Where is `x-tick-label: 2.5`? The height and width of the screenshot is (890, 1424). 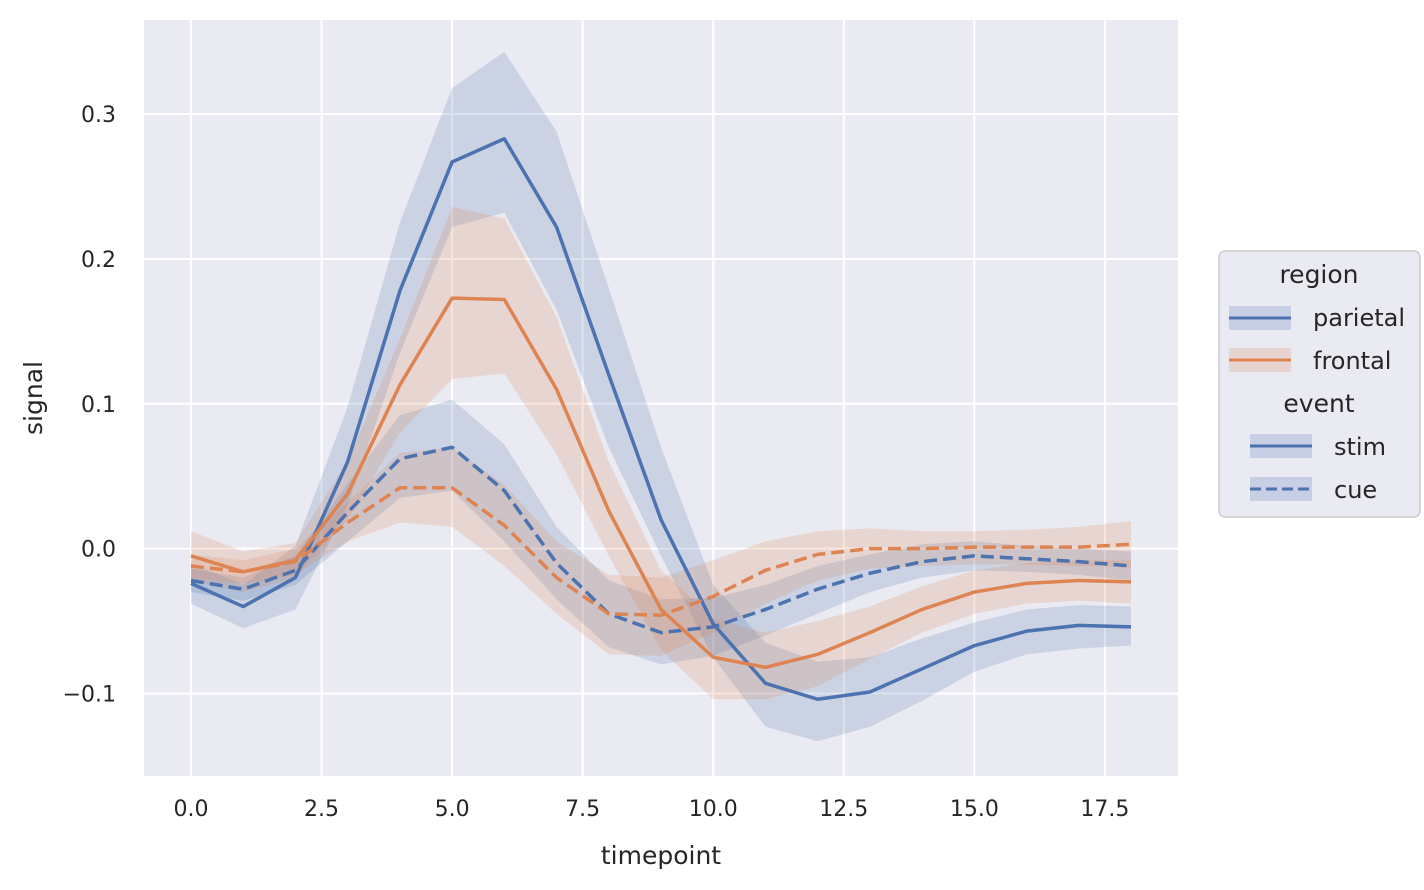
x-tick-label: 2.5 is located at coordinates (321, 809).